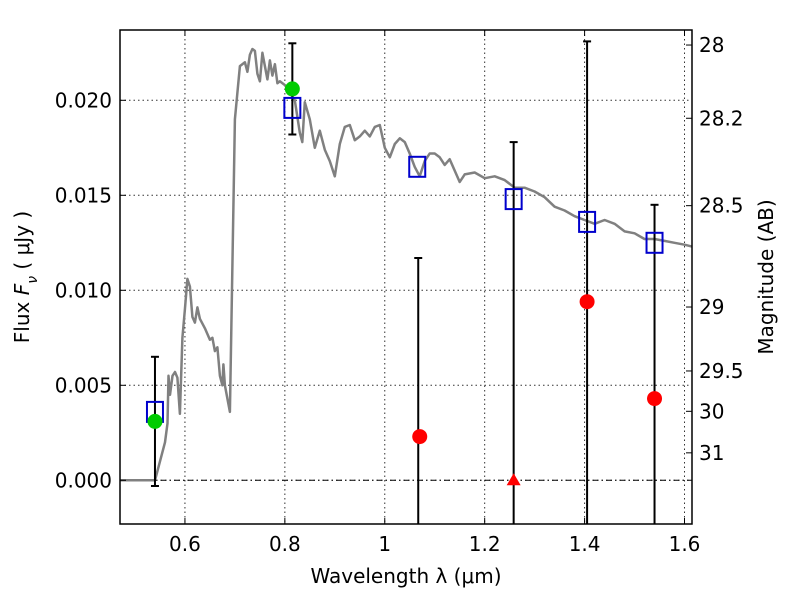  What do you see at coordinates (83, 195) in the screenshot?
I see `y-tick-label: 0.015` at bounding box center [83, 195].